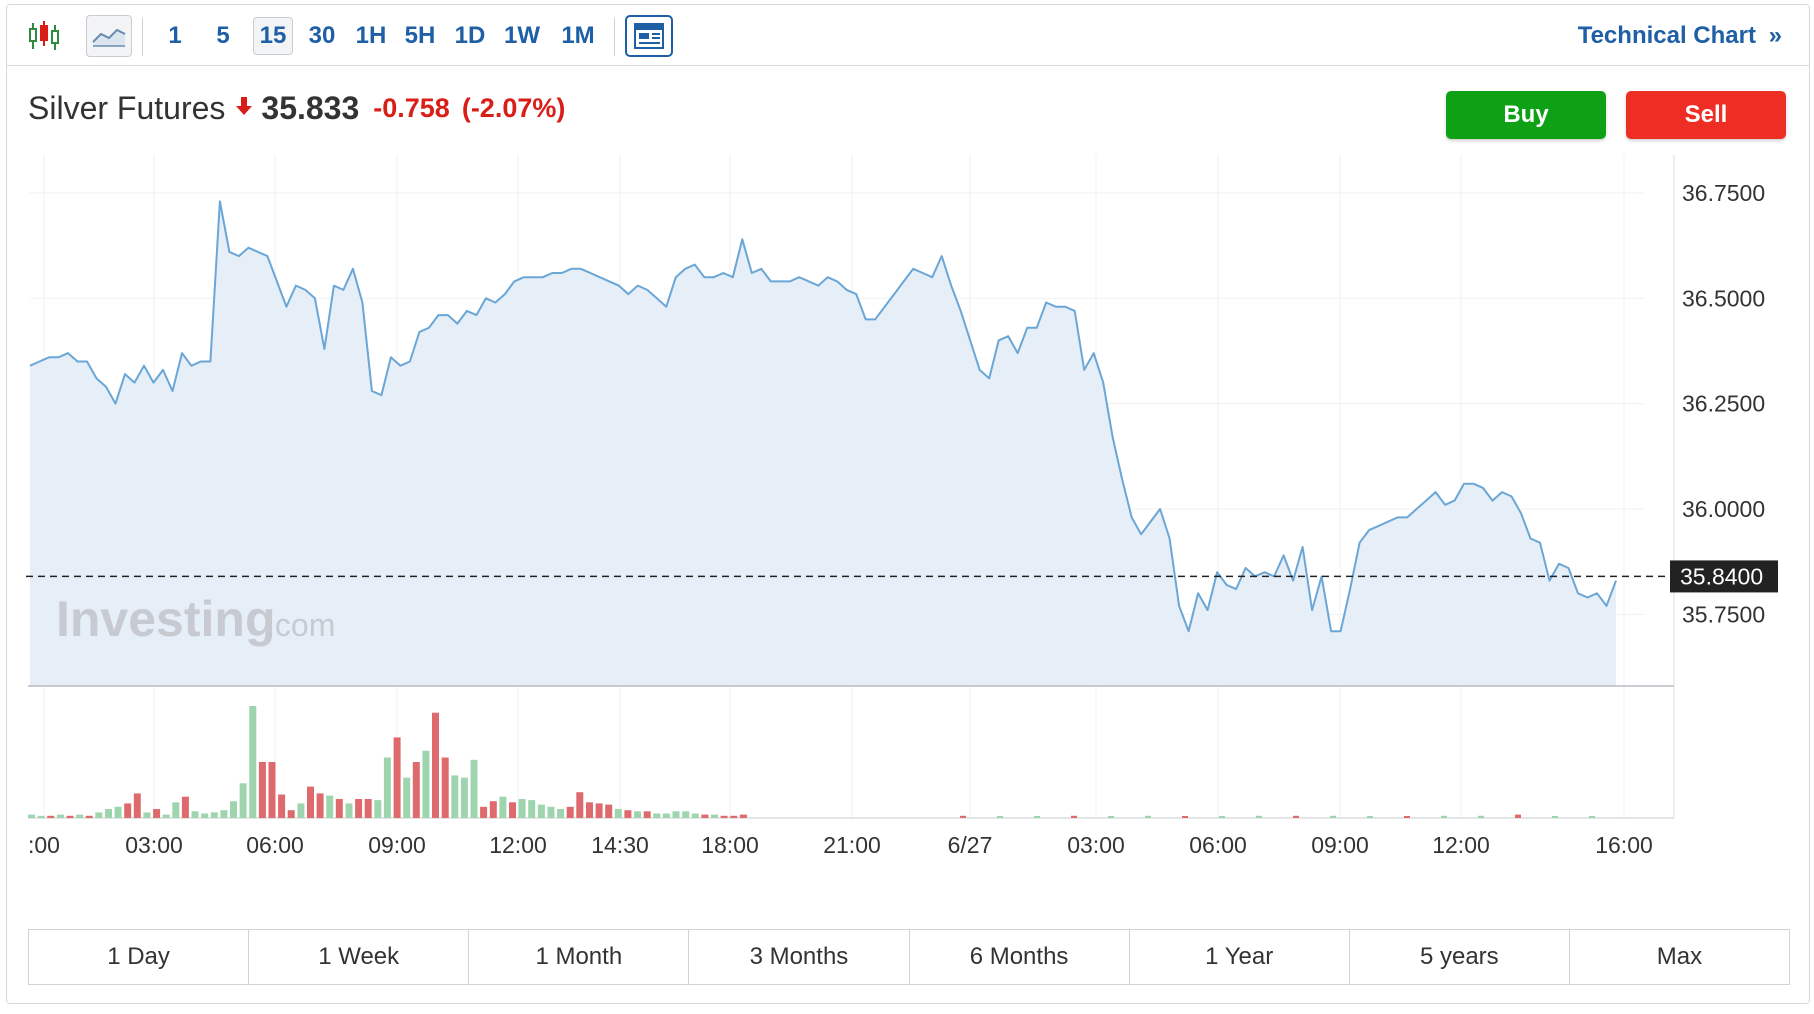 Image resolution: width=1814 pixels, height=1014 pixels. What do you see at coordinates (322, 35) in the screenshot?
I see `interval-30: 30` at bounding box center [322, 35].